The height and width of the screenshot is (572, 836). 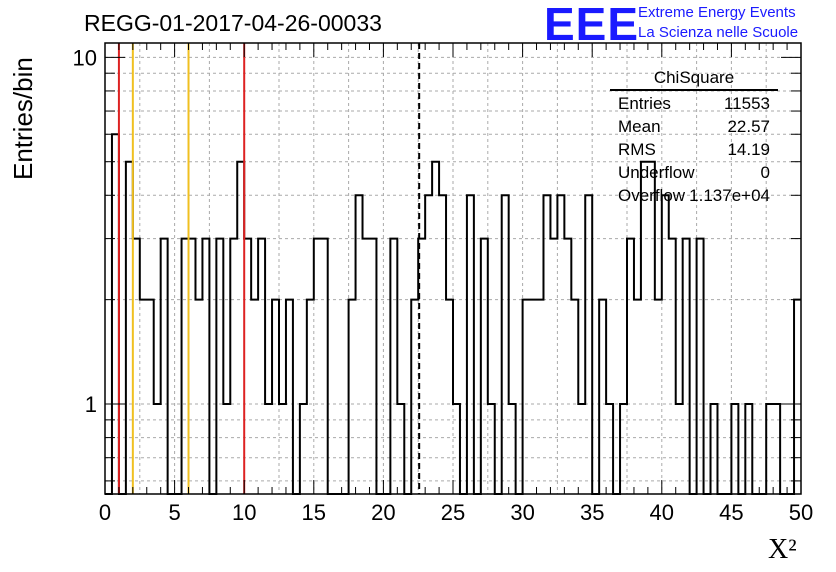 I want to click on stats-value: 11553, so click(x=746, y=103).